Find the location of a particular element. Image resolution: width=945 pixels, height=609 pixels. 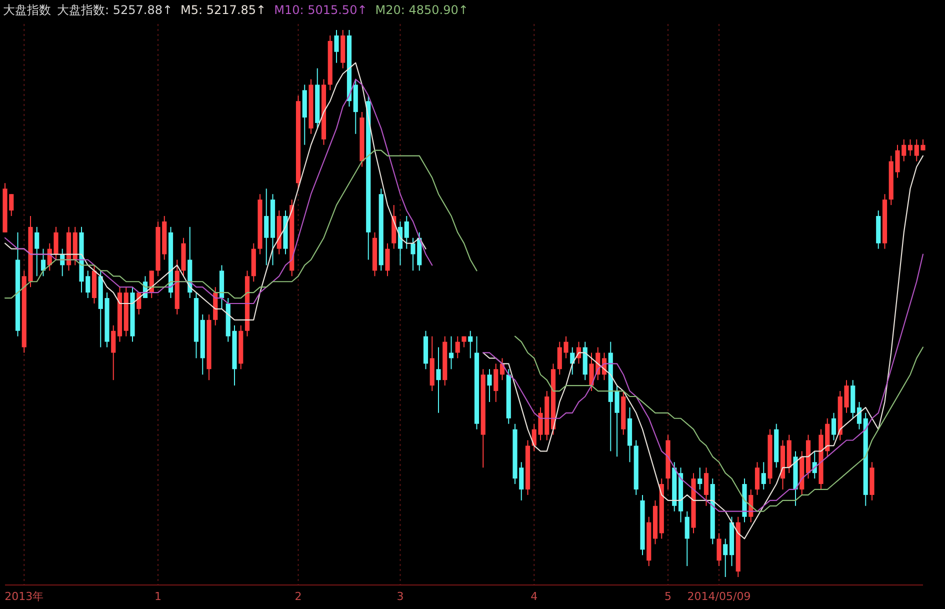

text: : 5217.85↑ is located at coordinates (232, 10).